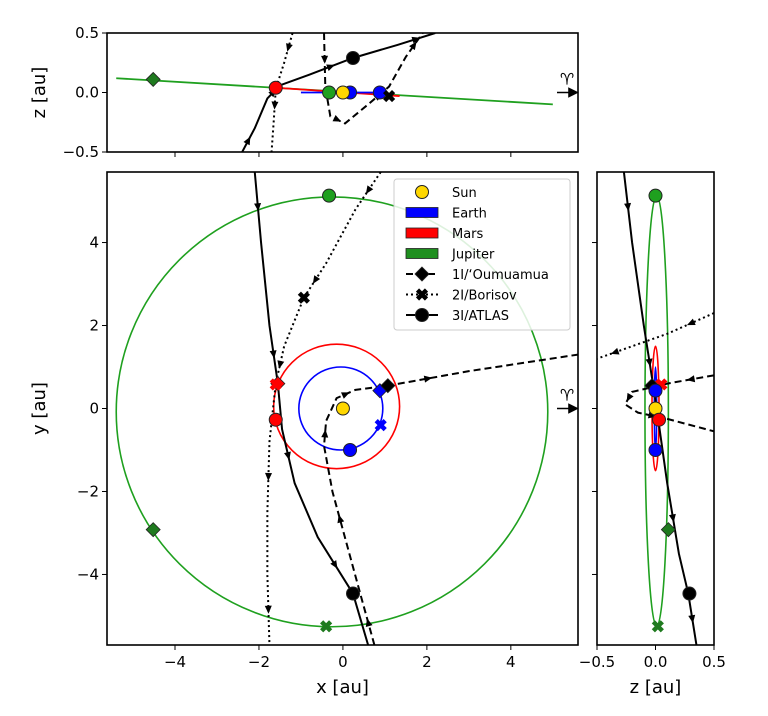 The image size is (768, 716). Describe the element at coordinates (469, 214) in the screenshot. I see `legend-label: Earth` at that location.